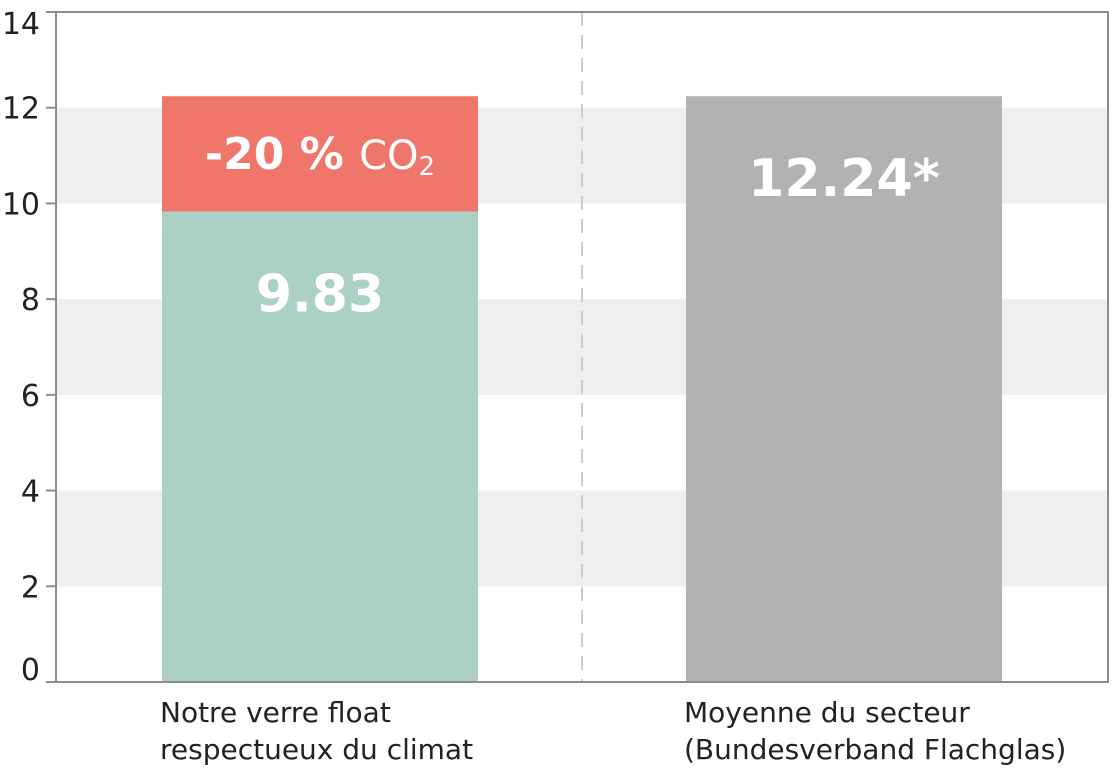  Describe the element at coordinates (30, 587) in the screenshot. I see `y-tick-label: 2` at that location.